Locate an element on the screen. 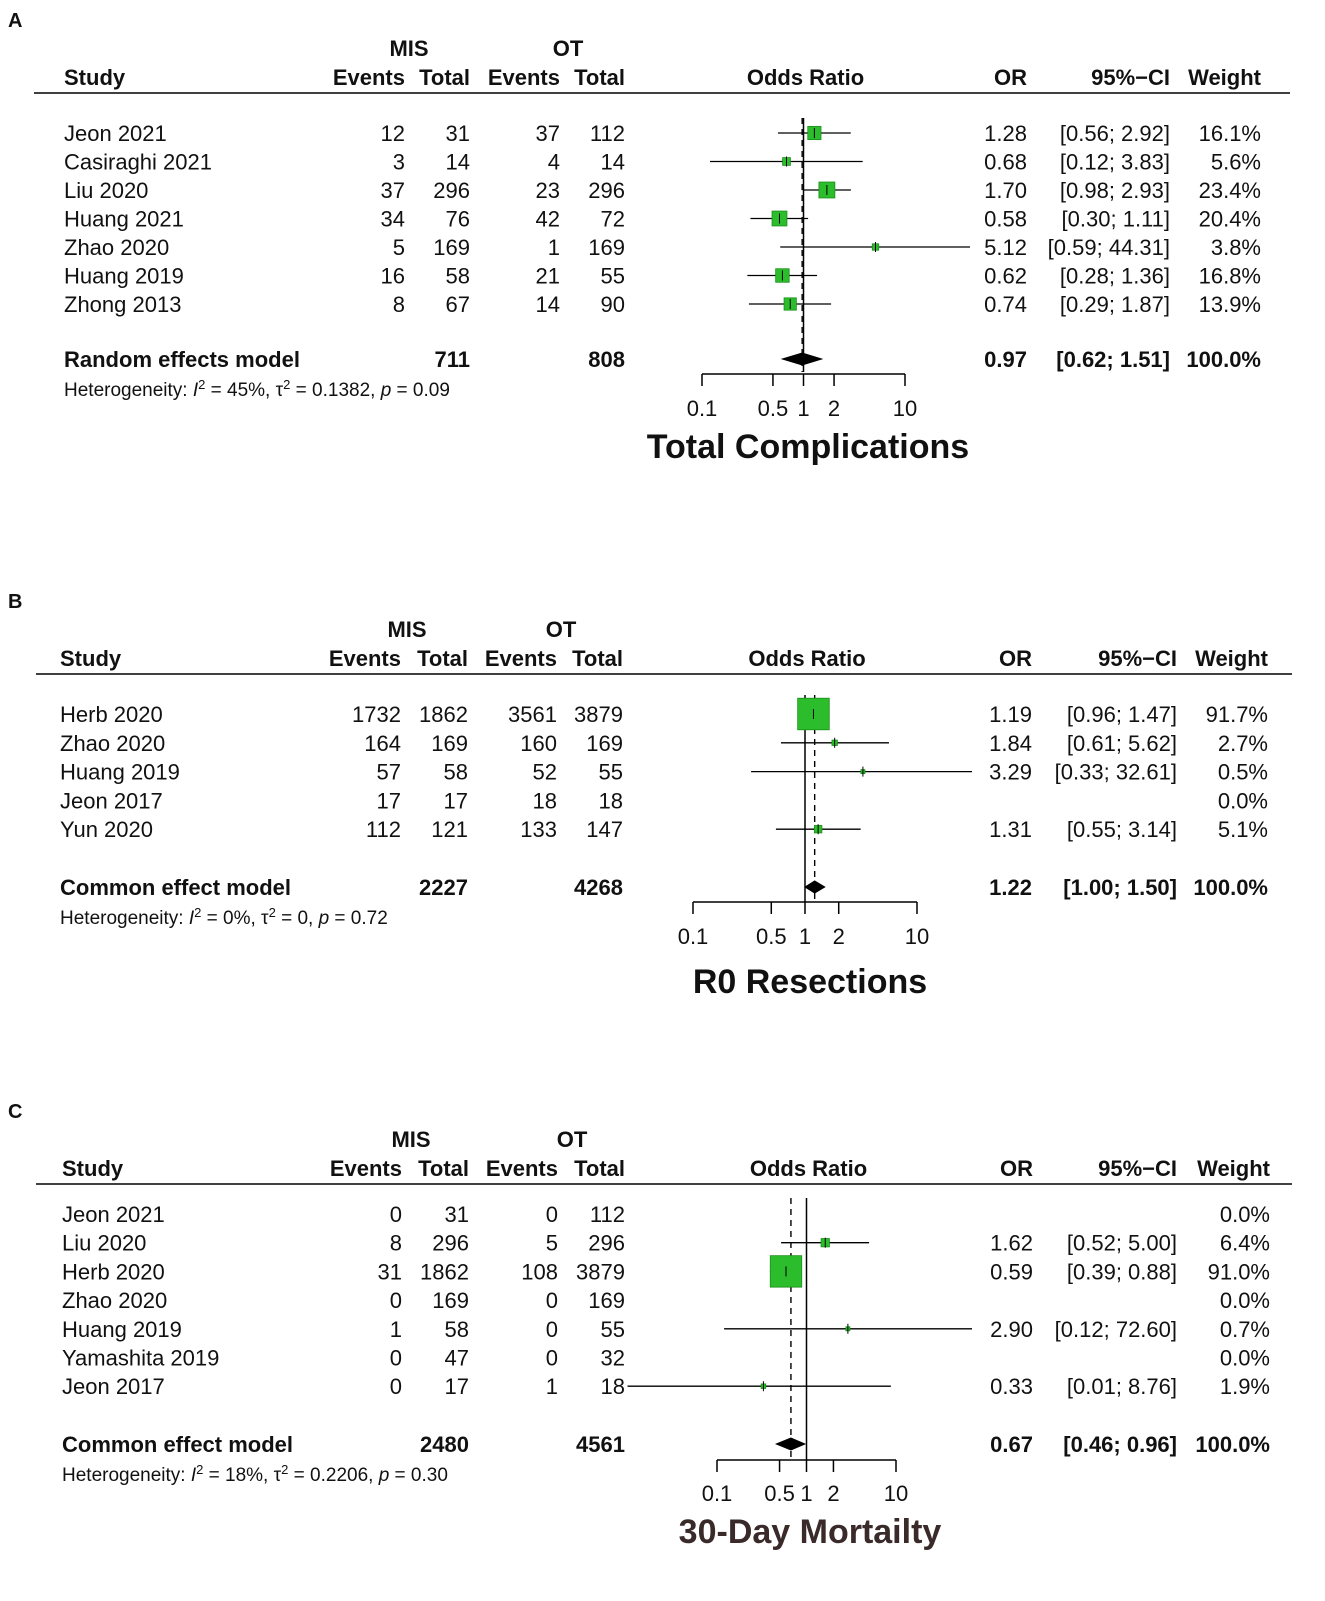 This screenshot has height=1601, width=1325. total2-value: 14 is located at coordinates (613, 162).